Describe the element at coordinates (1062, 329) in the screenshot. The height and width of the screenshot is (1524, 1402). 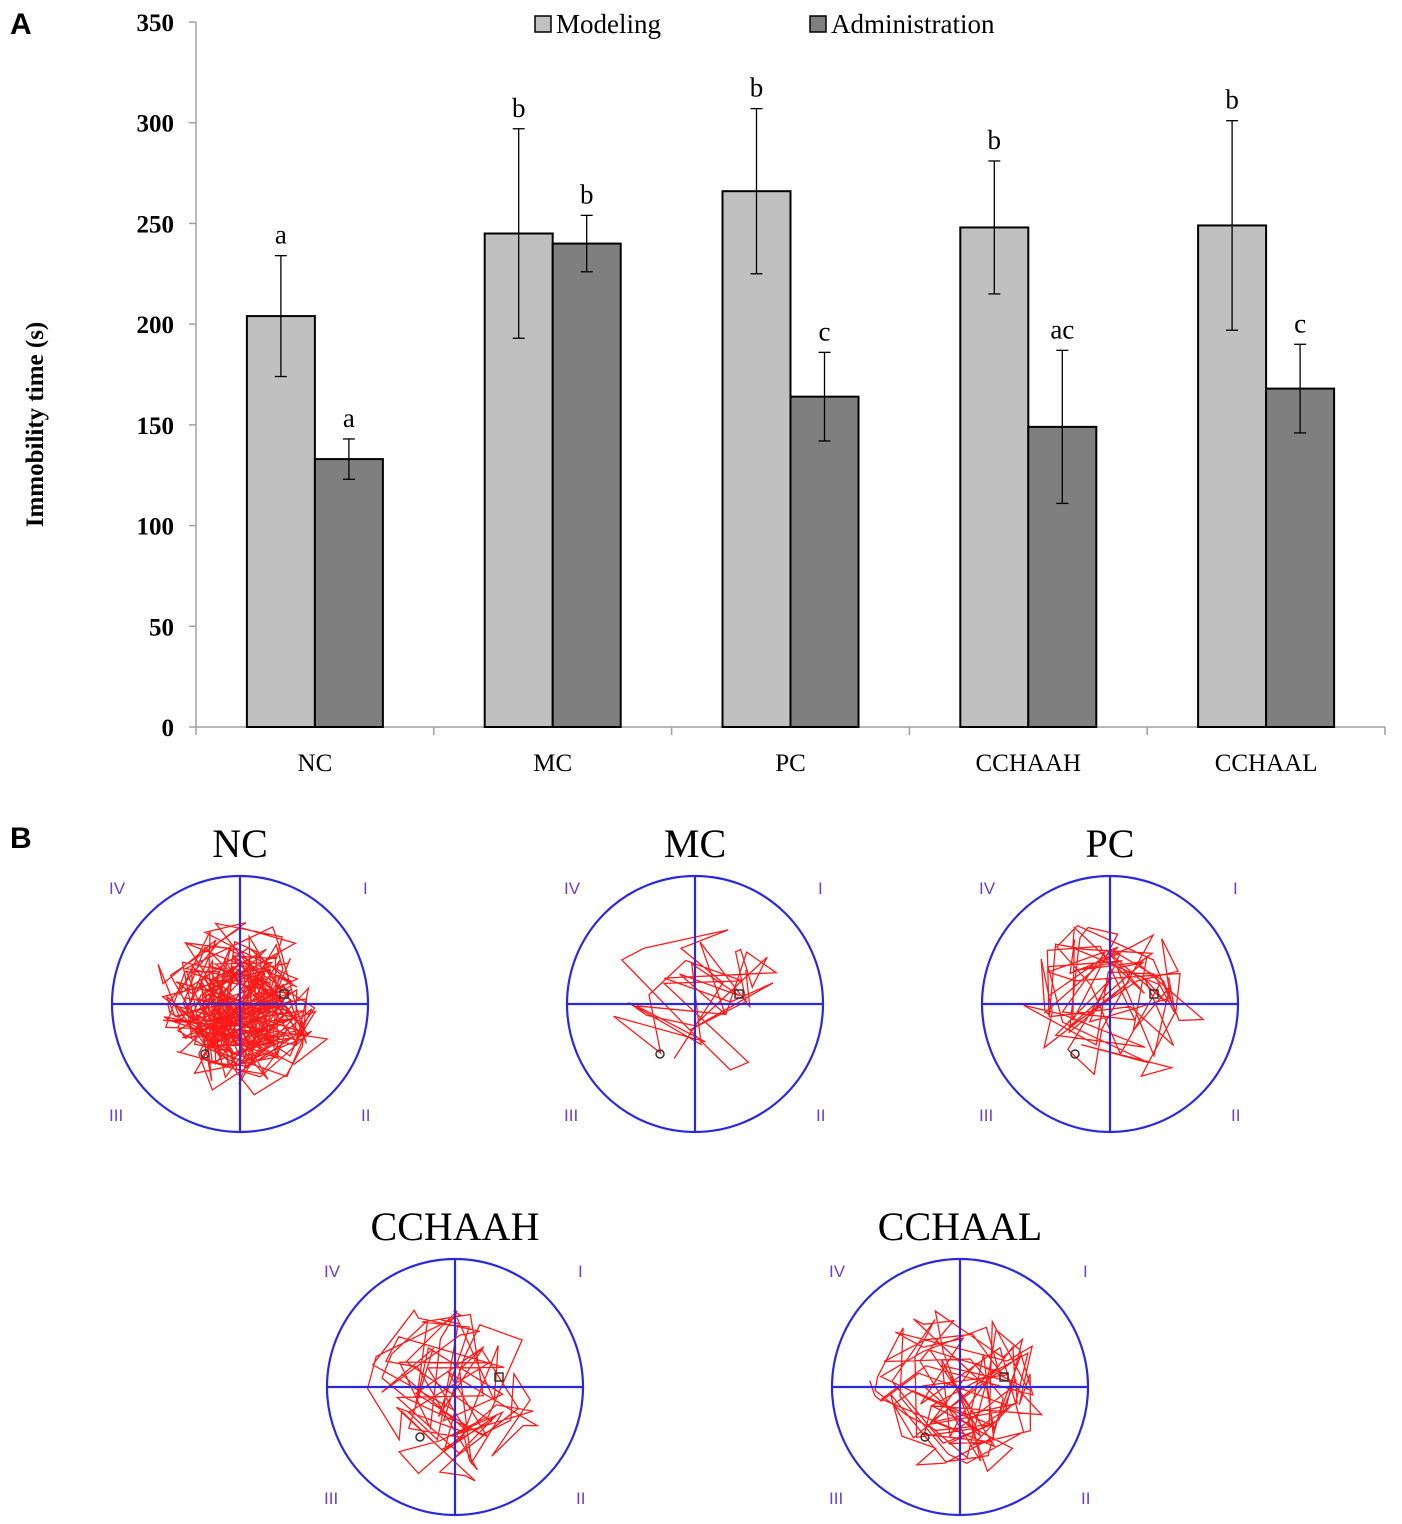
I see `significance-letter: ac` at that location.